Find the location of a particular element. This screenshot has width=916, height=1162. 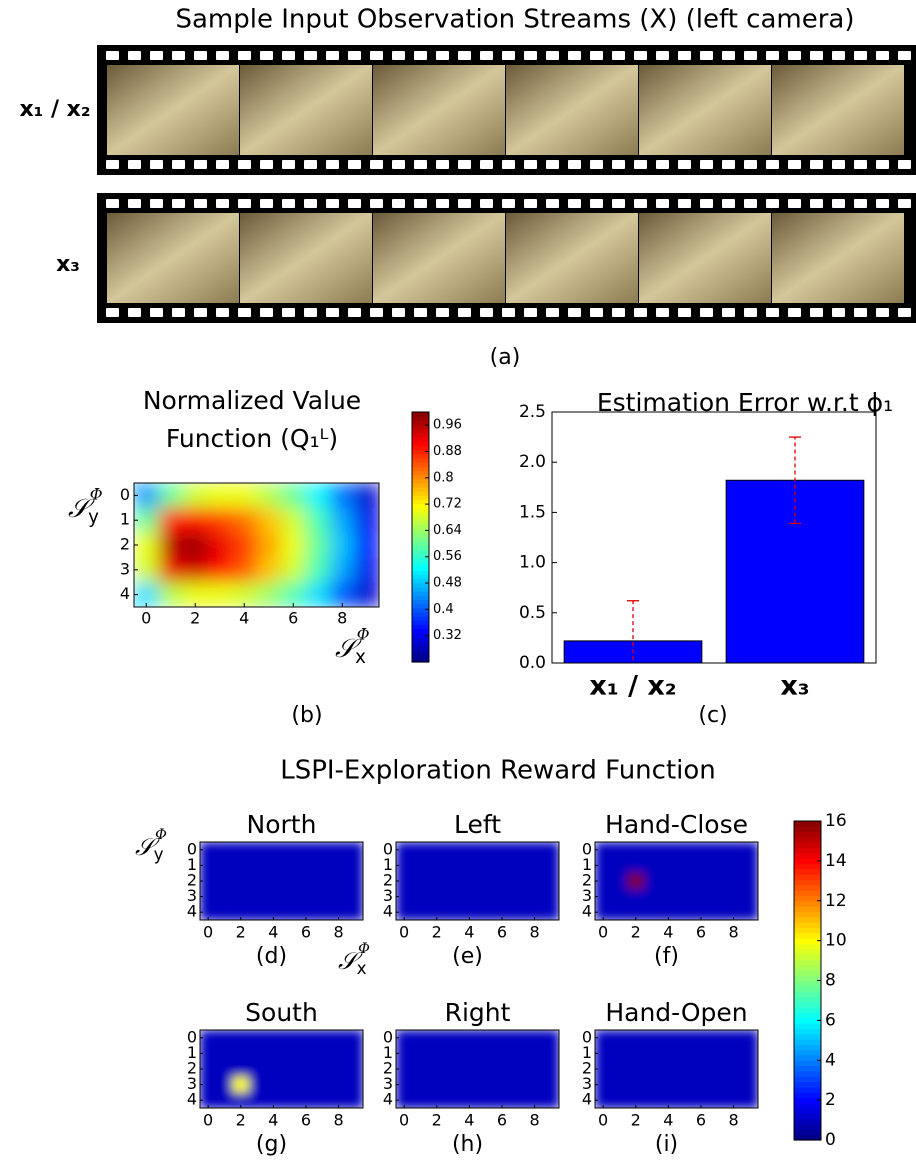

x-tick-label: 4 is located at coordinates (273, 1120).